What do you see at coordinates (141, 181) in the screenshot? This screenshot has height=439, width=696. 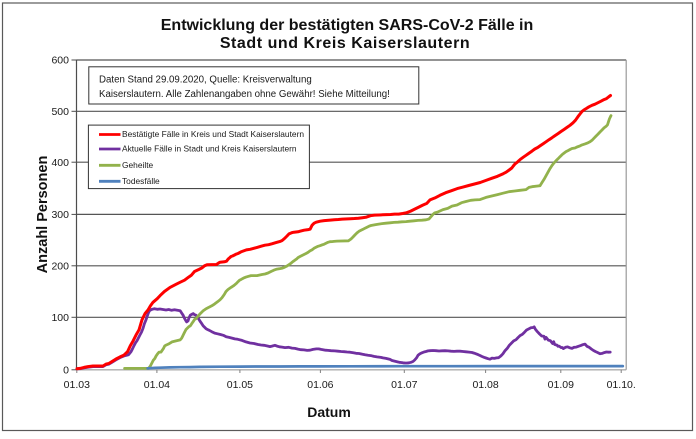 I see `svg-text: Todesfälle` at bounding box center [141, 181].